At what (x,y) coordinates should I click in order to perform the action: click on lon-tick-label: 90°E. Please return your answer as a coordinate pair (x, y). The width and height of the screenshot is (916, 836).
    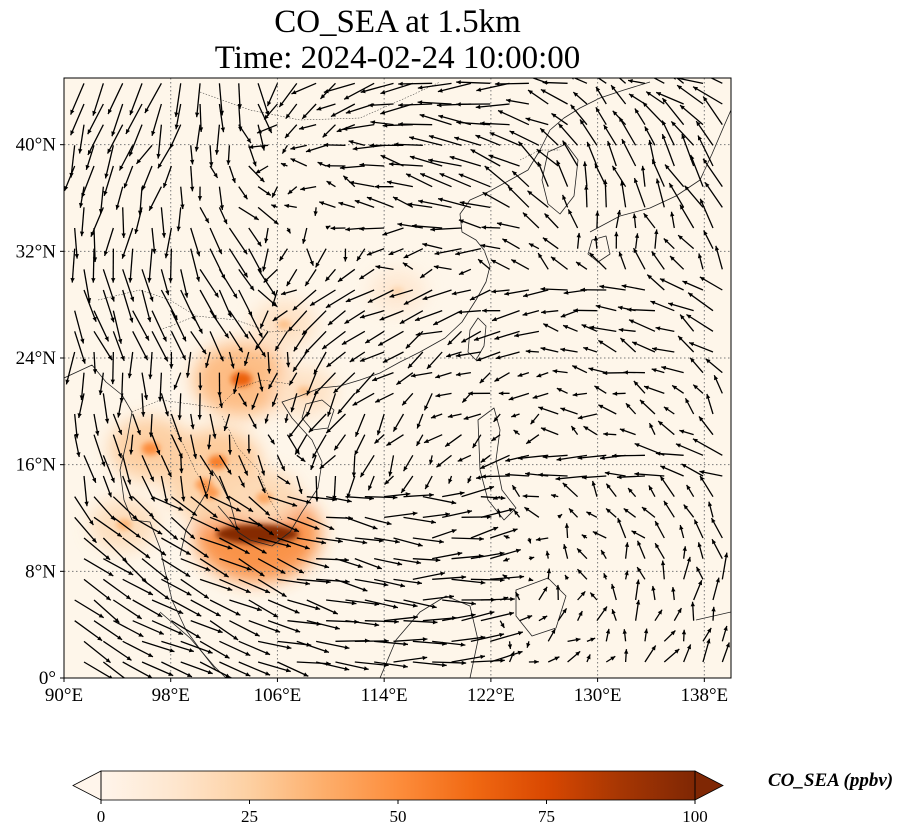
    Looking at the image, I should click on (64, 695).